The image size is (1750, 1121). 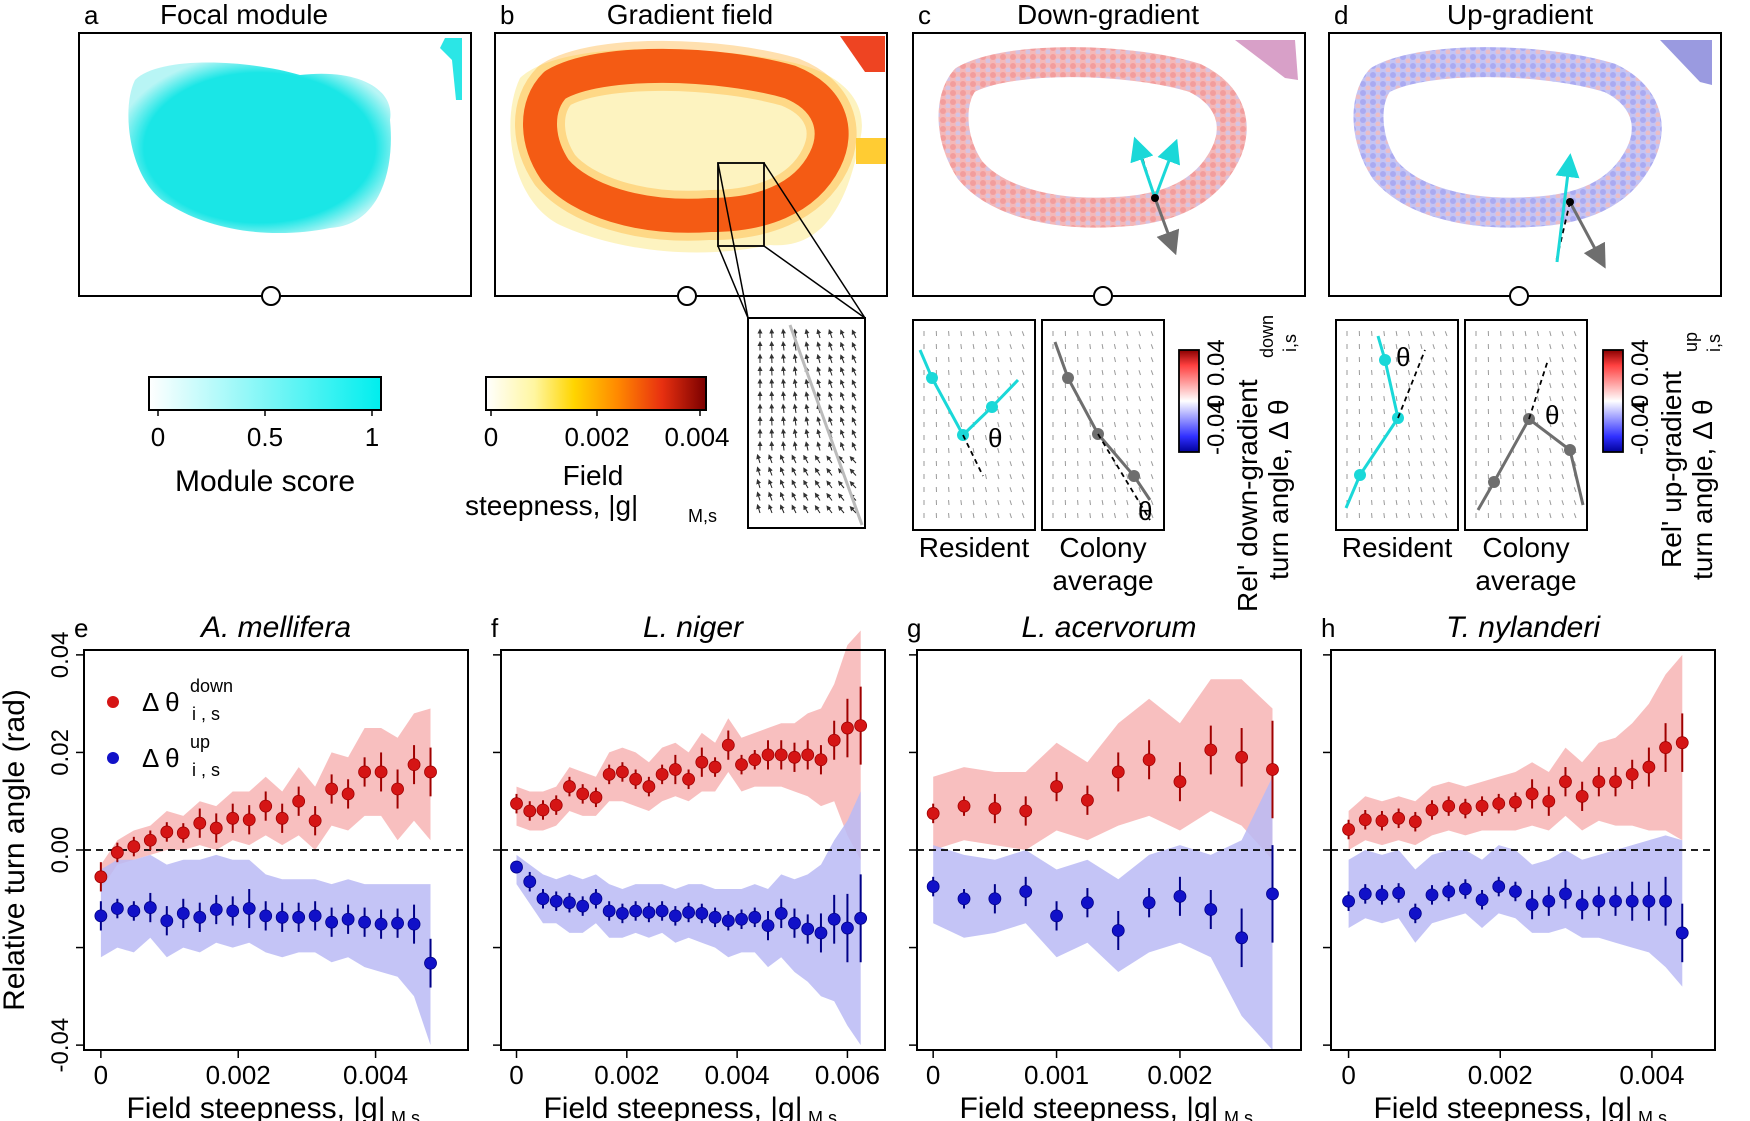 I want to click on y-tick-label: 0.00, so click(x=60, y=850).